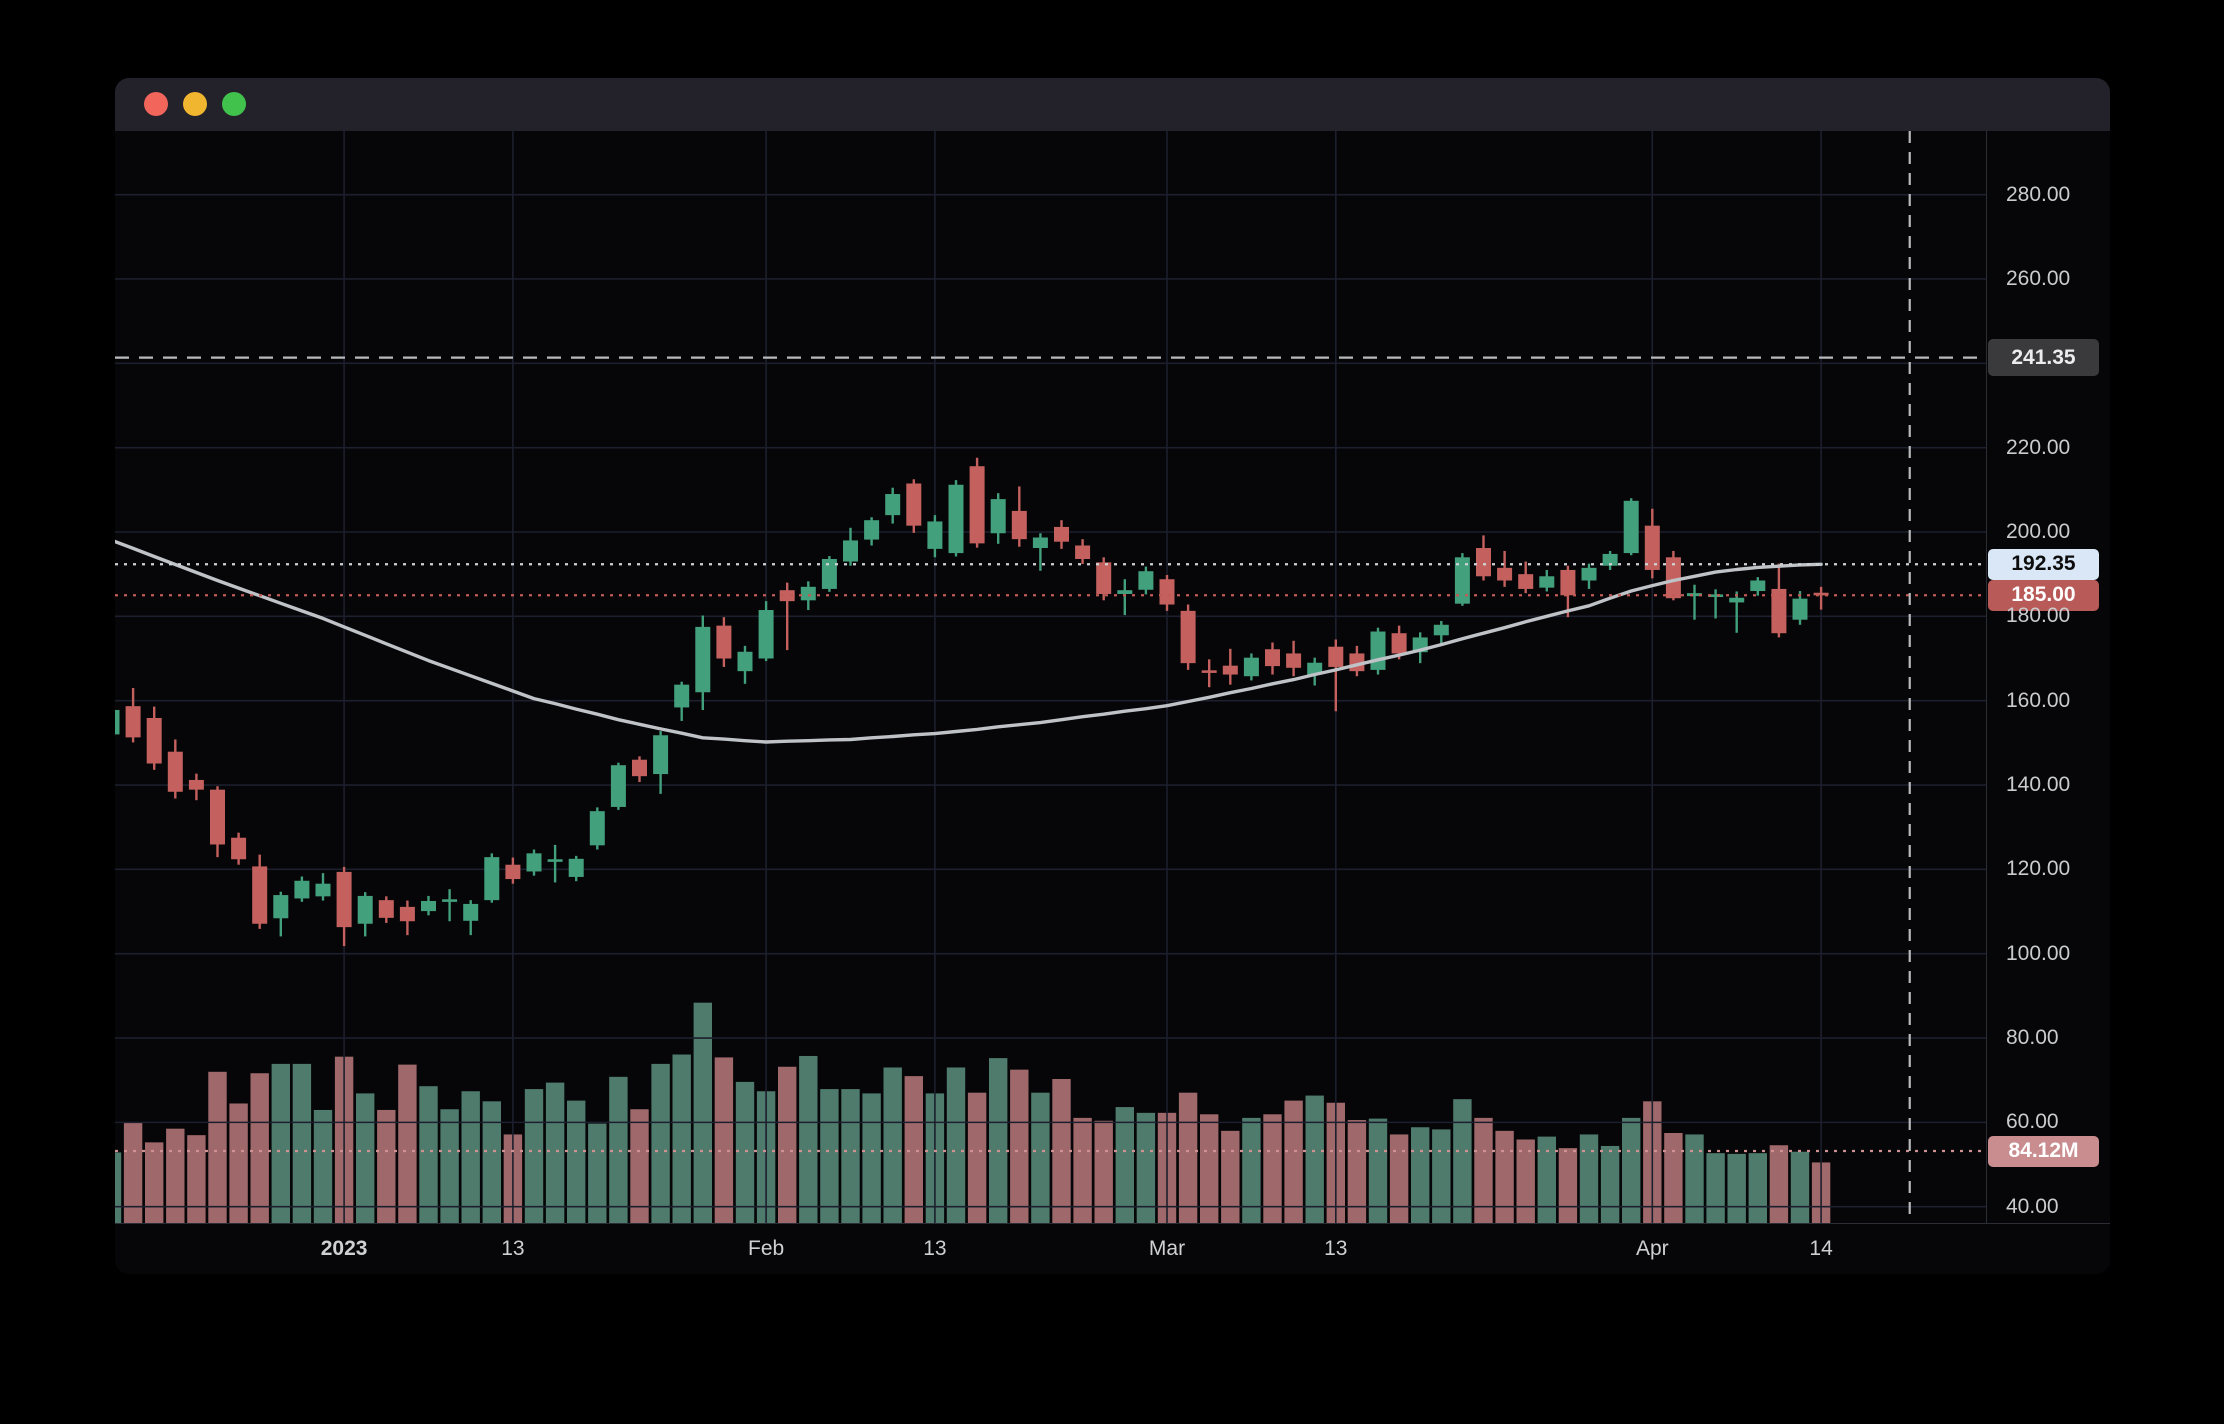 Image resolution: width=2224 pixels, height=1424 pixels. Describe the element at coordinates (2043, 595) in the screenshot. I see `last-price-tag: 185.00` at that location.